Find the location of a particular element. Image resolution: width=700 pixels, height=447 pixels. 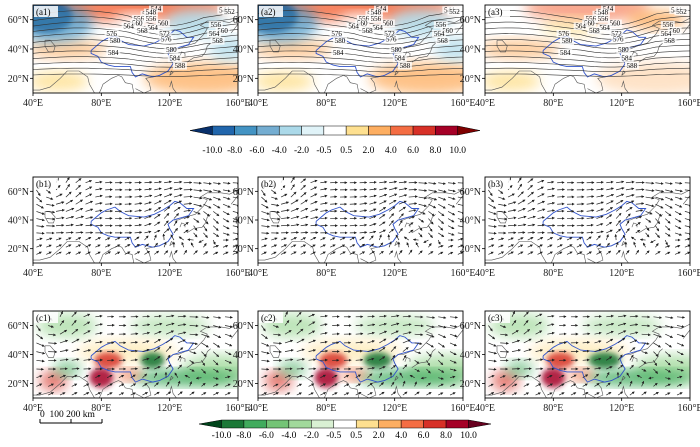

lon-tick-label: 120°E is located at coordinates (621, 273).